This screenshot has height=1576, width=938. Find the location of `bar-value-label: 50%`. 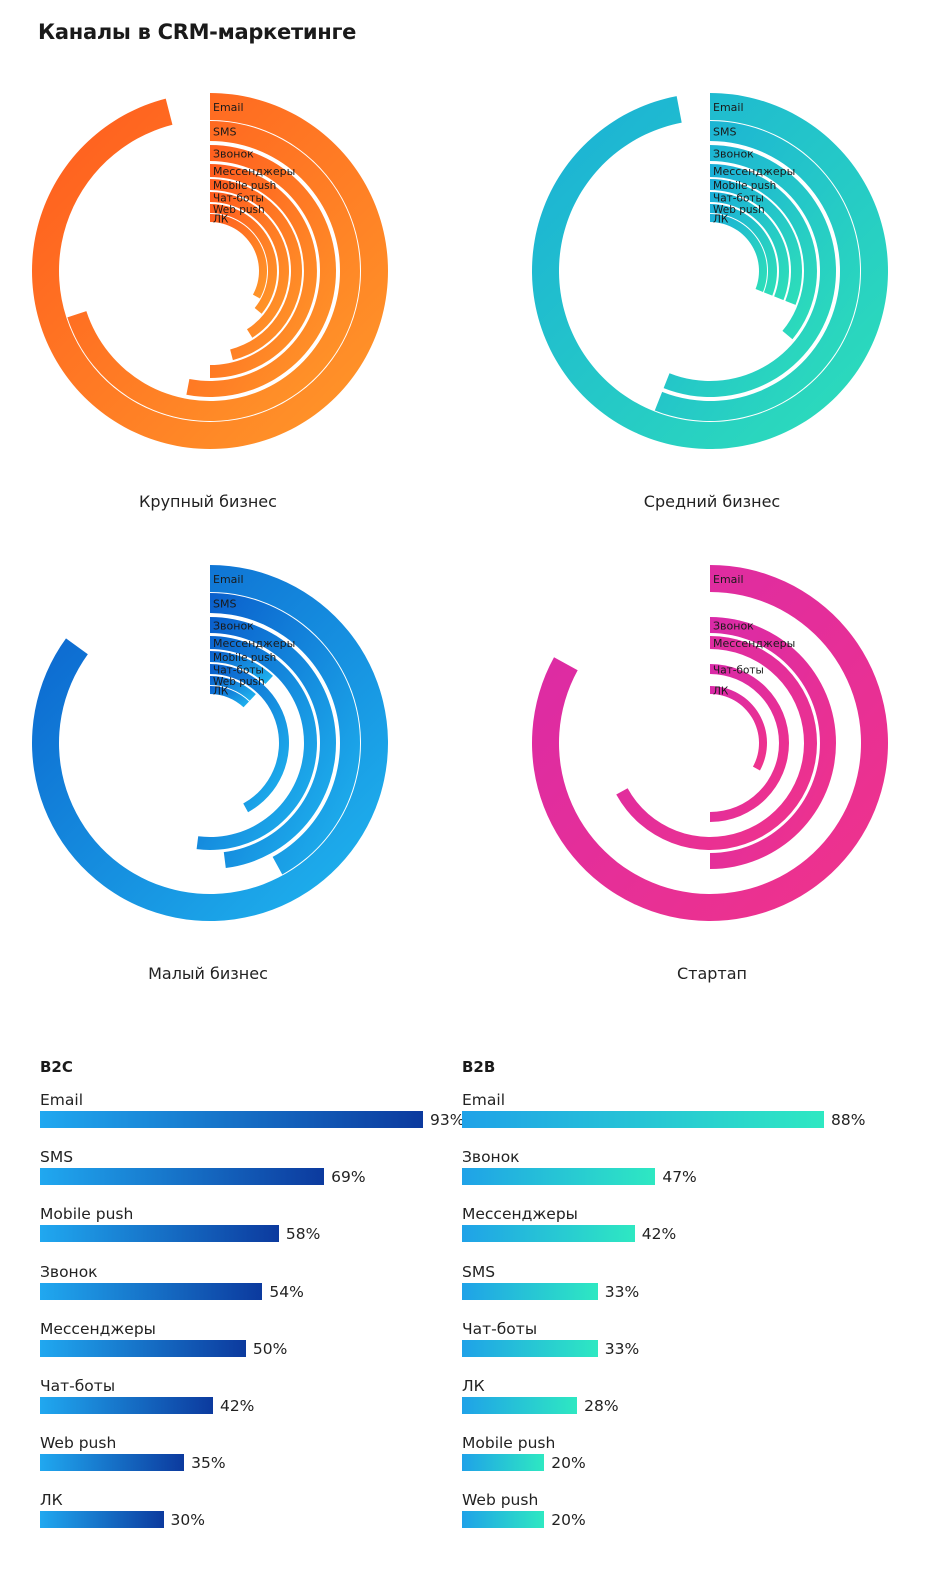

bar-value-label: 50% is located at coordinates (270, 1348).